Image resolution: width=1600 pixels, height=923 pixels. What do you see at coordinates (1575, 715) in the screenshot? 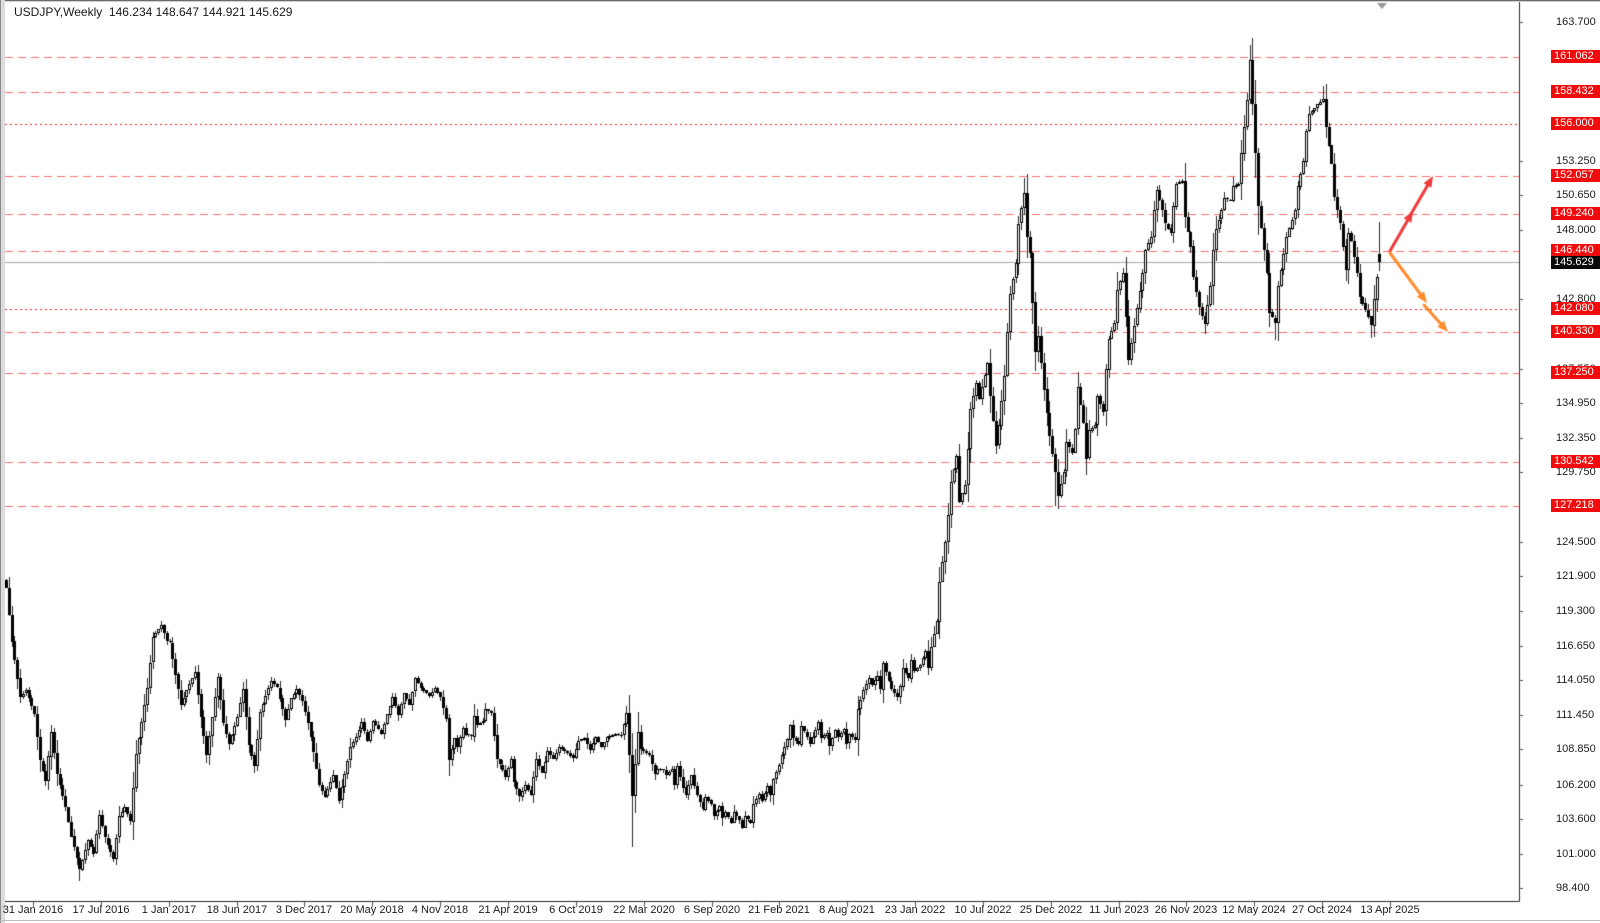
I see `price-tick-label: 111.450` at bounding box center [1575, 715].